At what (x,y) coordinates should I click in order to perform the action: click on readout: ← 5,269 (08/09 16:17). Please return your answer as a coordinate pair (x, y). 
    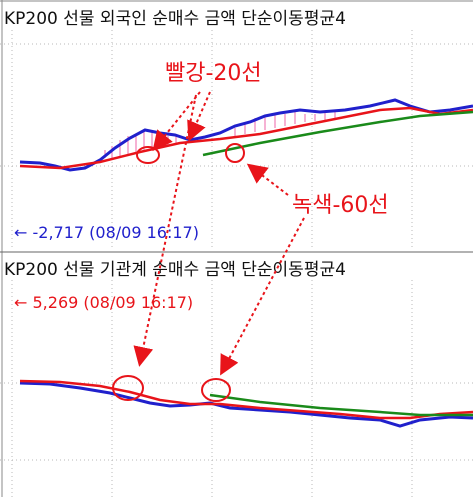
    Looking at the image, I should click on (103, 302).